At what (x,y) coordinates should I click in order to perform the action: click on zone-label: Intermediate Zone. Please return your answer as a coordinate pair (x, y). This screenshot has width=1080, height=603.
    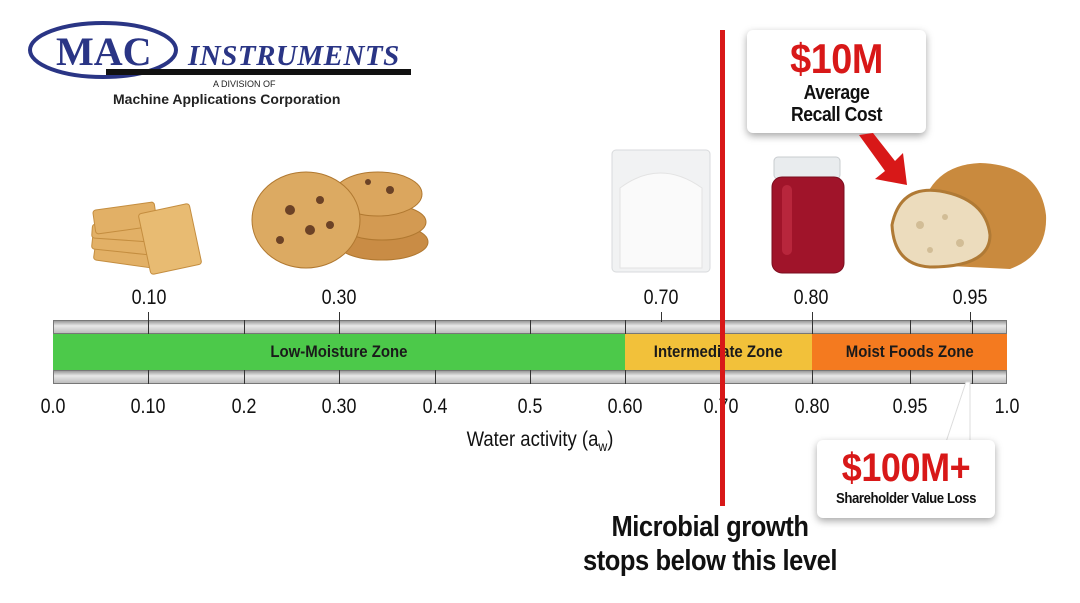
    Looking at the image, I should click on (718, 351).